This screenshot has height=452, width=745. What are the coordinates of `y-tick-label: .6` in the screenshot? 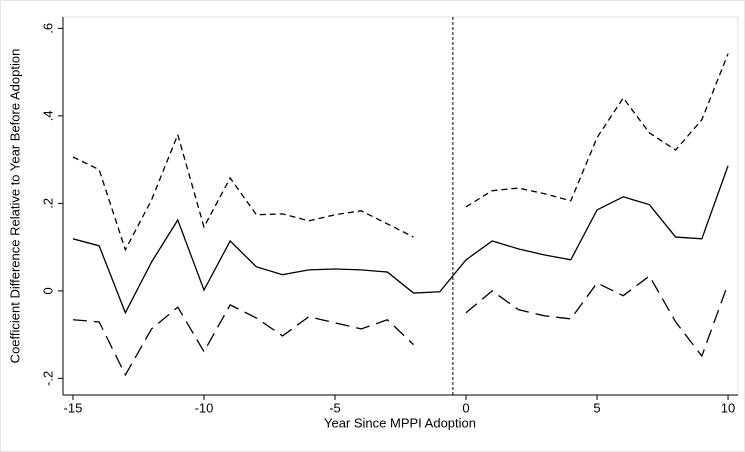 It's located at (47, 28).